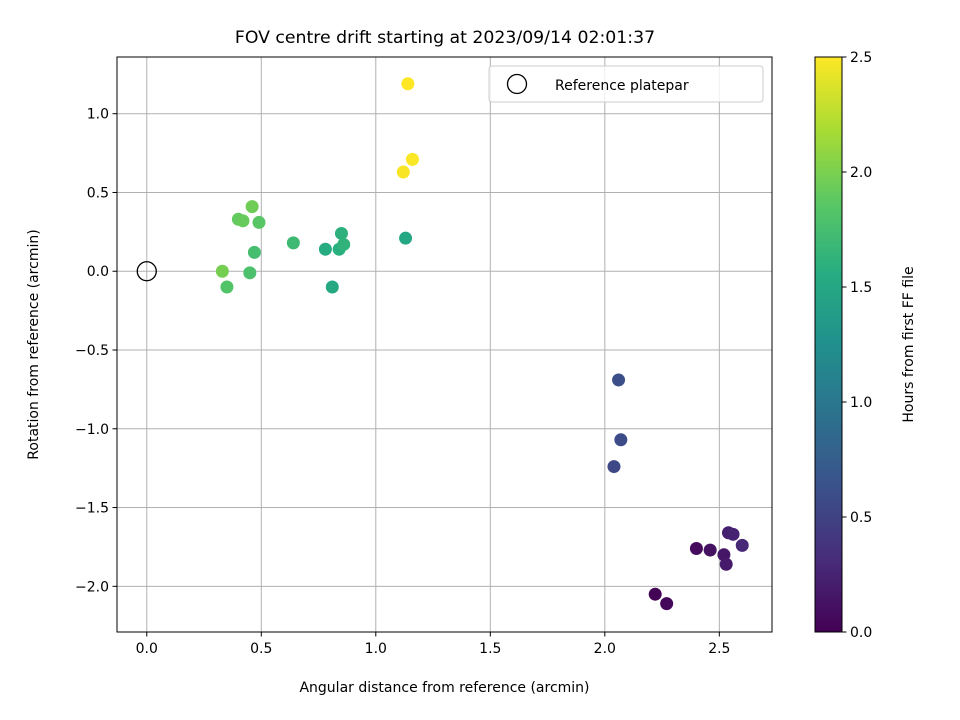  Describe the element at coordinates (861, 58) in the screenshot. I see `colorbar-tick-label: 2.5` at that location.